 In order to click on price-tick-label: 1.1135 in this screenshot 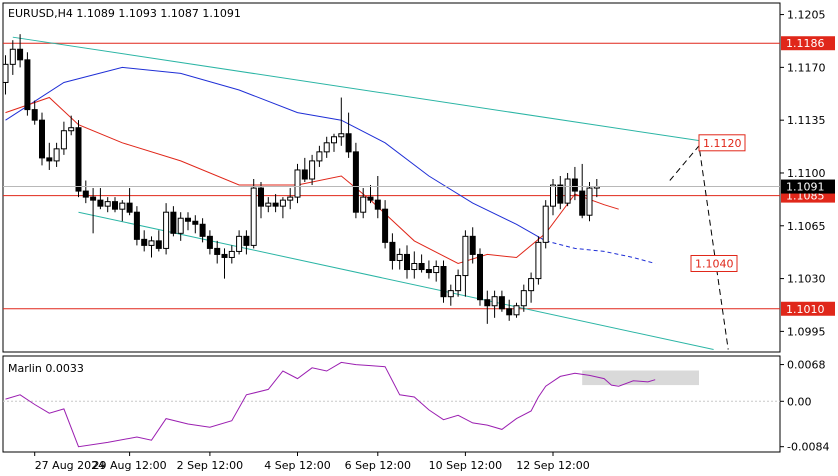, I will do `click(806, 120)`.